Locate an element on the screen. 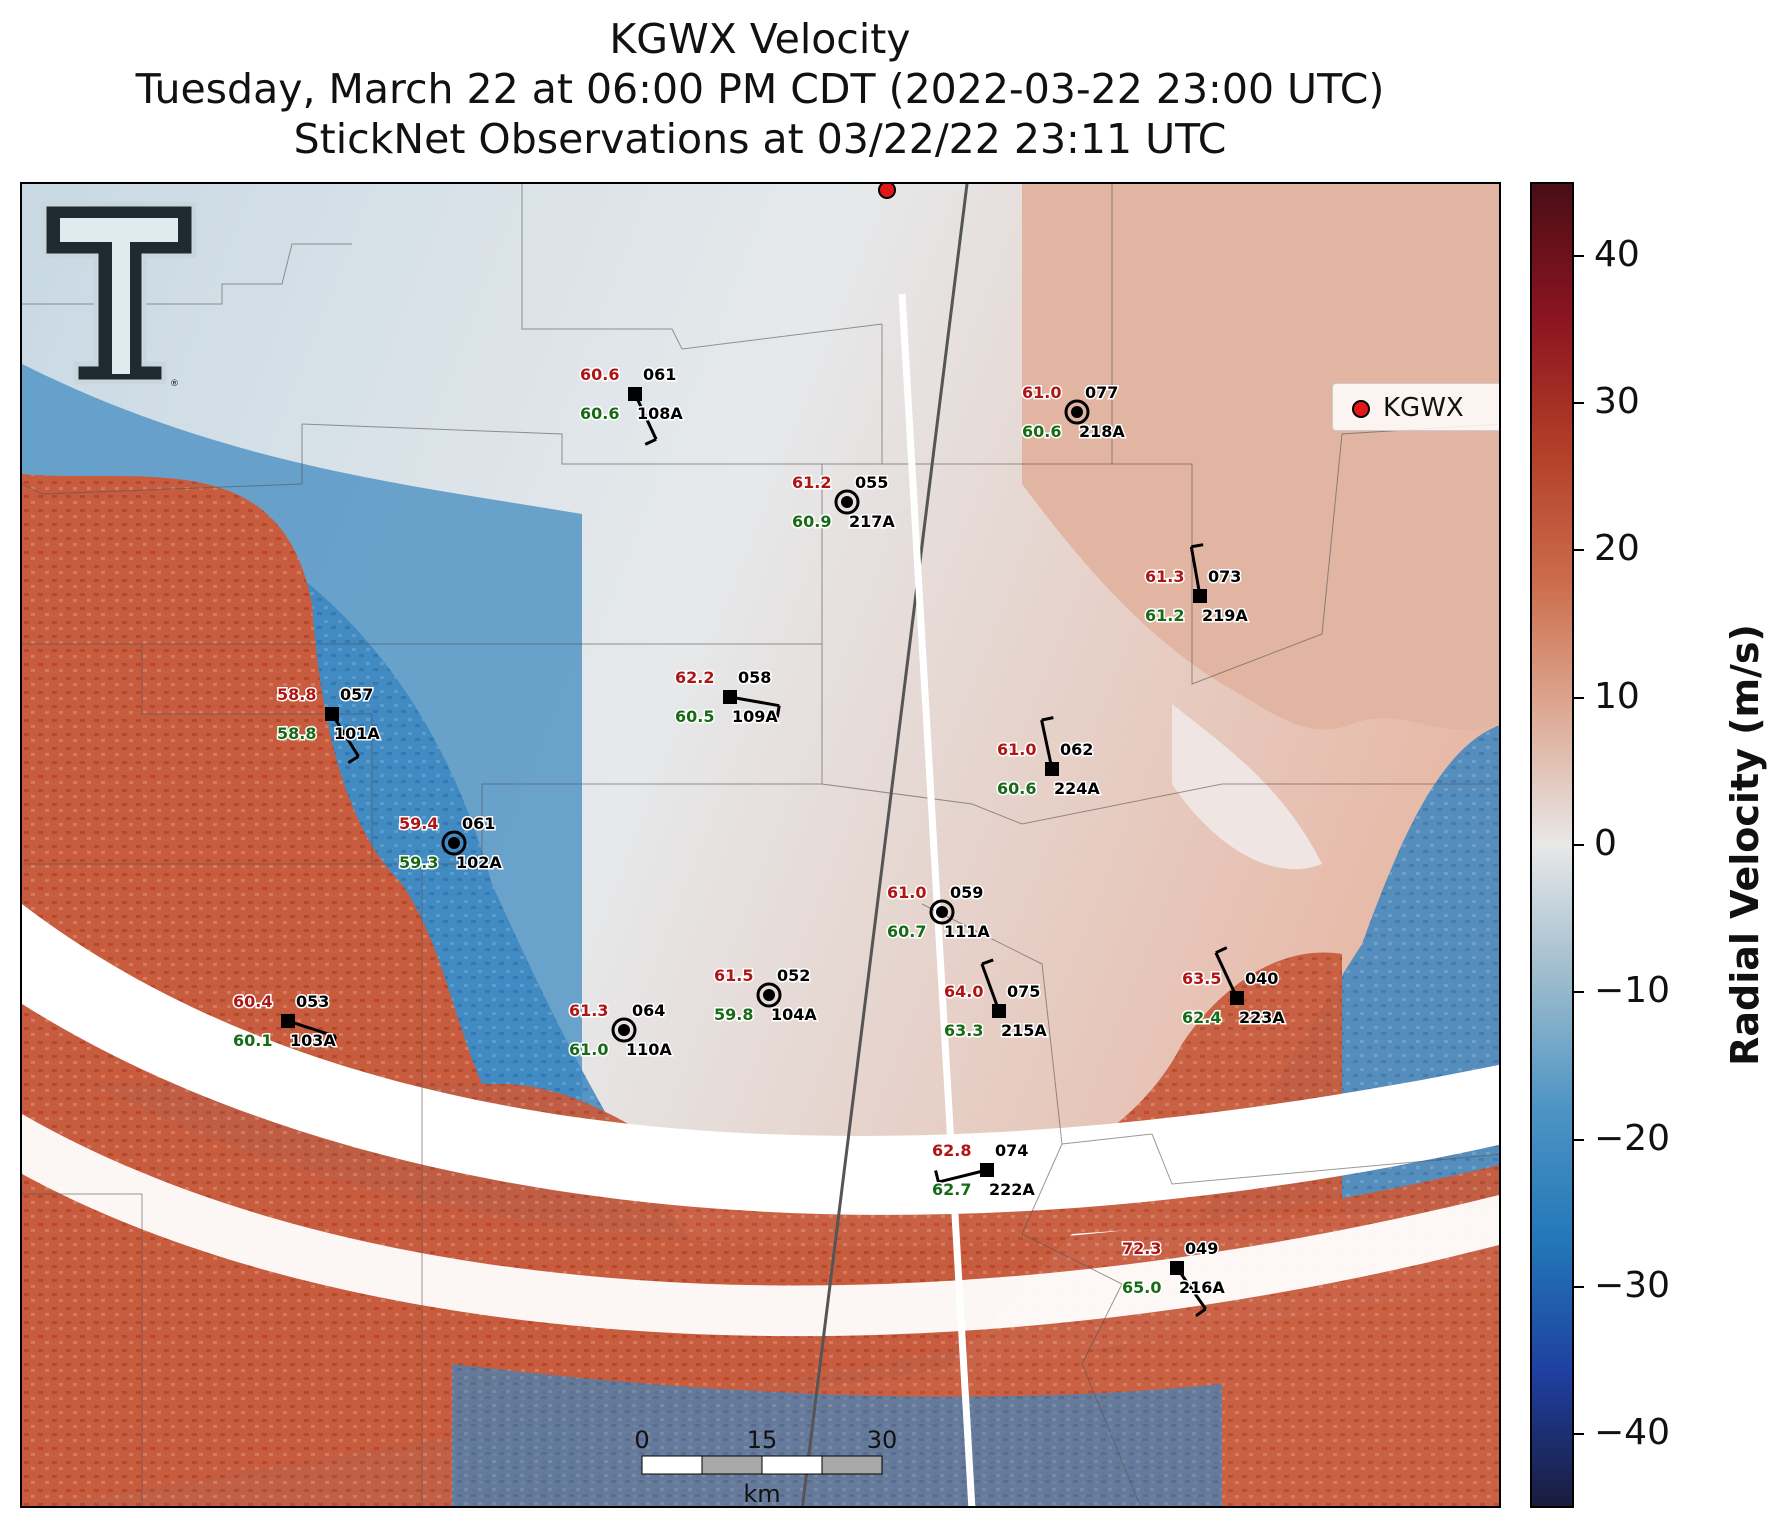 The height and width of the screenshot is (1525, 1773). colorbar-tick-label: 0 is located at coordinates (1605, 843).